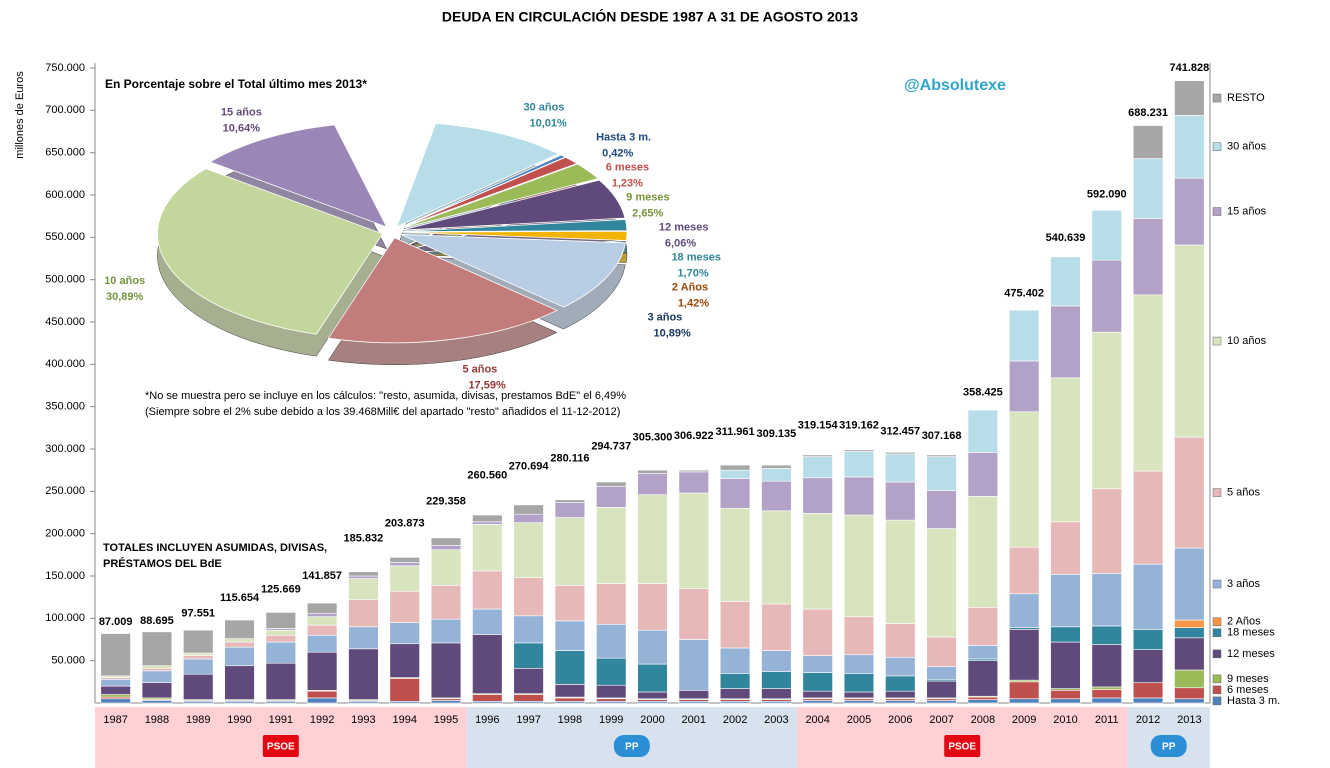 Image resolution: width=1330 pixels, height=768 pixels. I want to click on y-tick-label: 600.000, so click(65, 195).